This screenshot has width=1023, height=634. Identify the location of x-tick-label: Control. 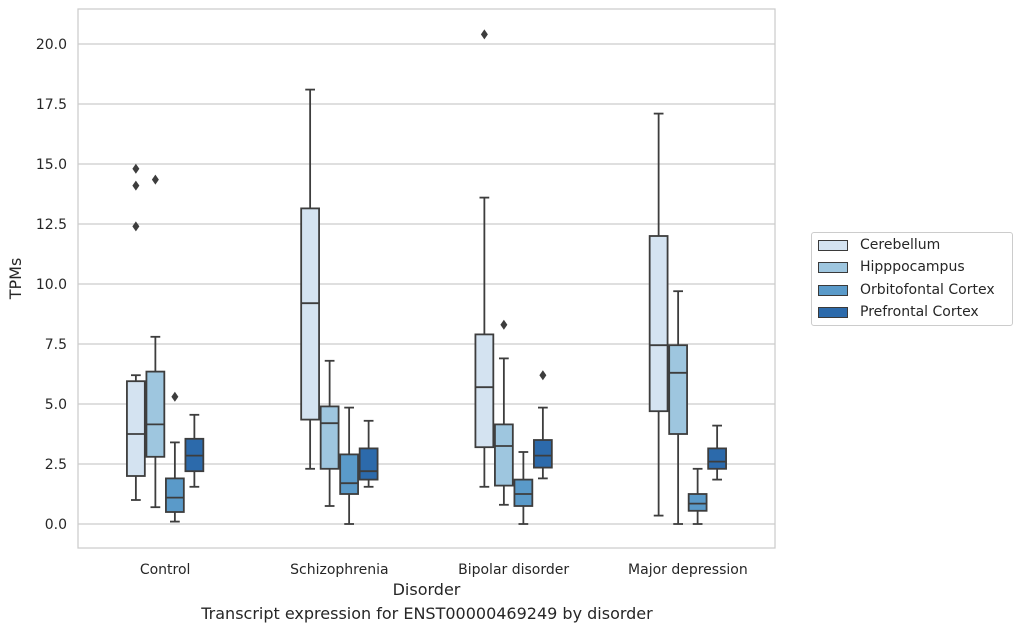
(165, 570).